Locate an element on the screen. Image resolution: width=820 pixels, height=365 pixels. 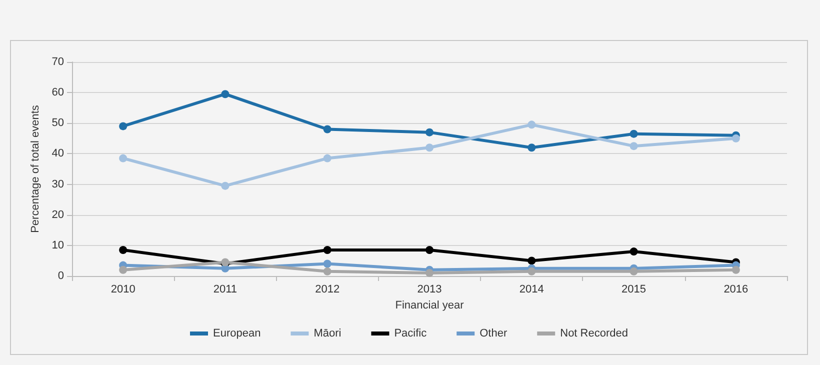
y-tick-label: 60 is located at coordinates (58, 92).